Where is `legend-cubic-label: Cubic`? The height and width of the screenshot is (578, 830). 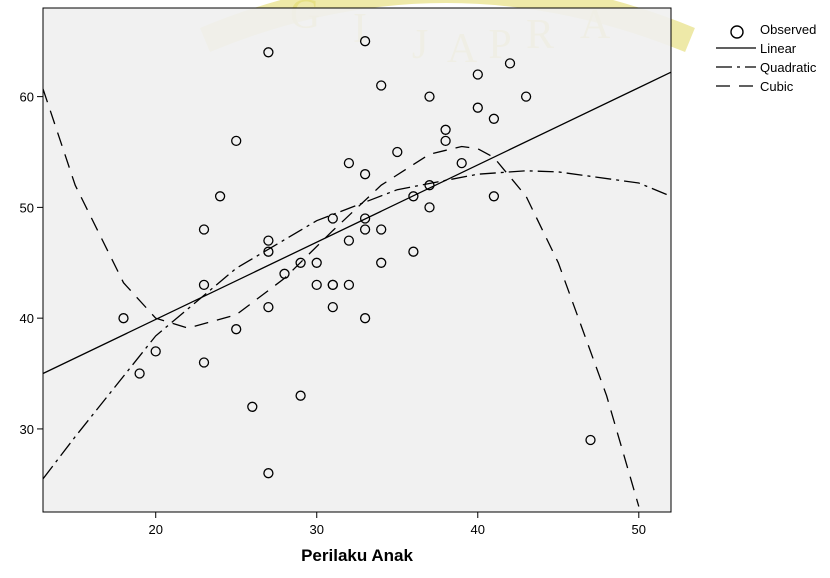 legend-cubic-label: Cubic is located at coordinates (777, 86).